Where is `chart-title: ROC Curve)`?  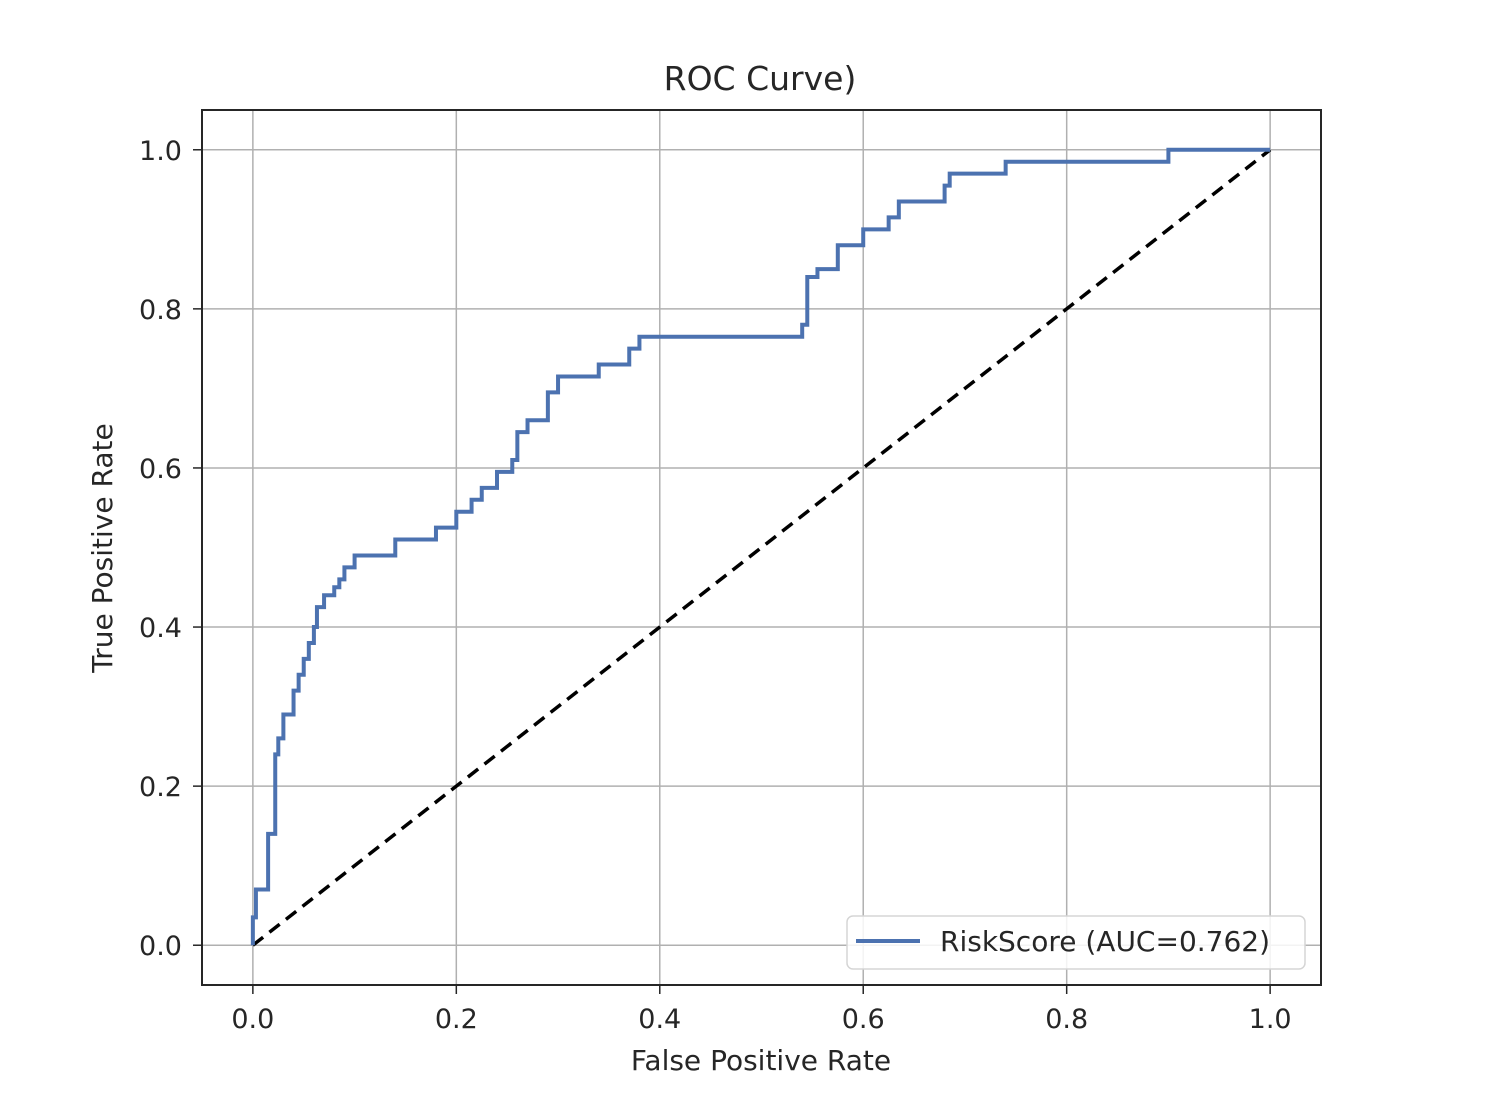
chart-title: ROC Curve) is located at coordinates (760, 78).